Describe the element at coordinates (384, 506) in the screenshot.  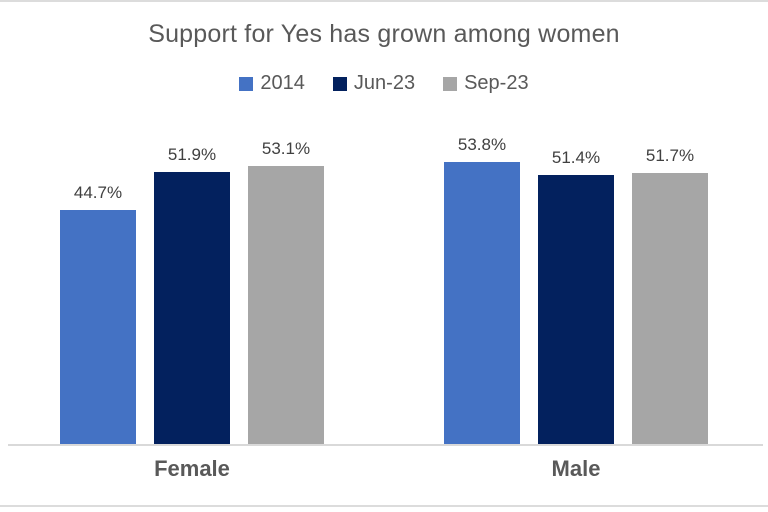
I see `bottom-border-line` at that location.